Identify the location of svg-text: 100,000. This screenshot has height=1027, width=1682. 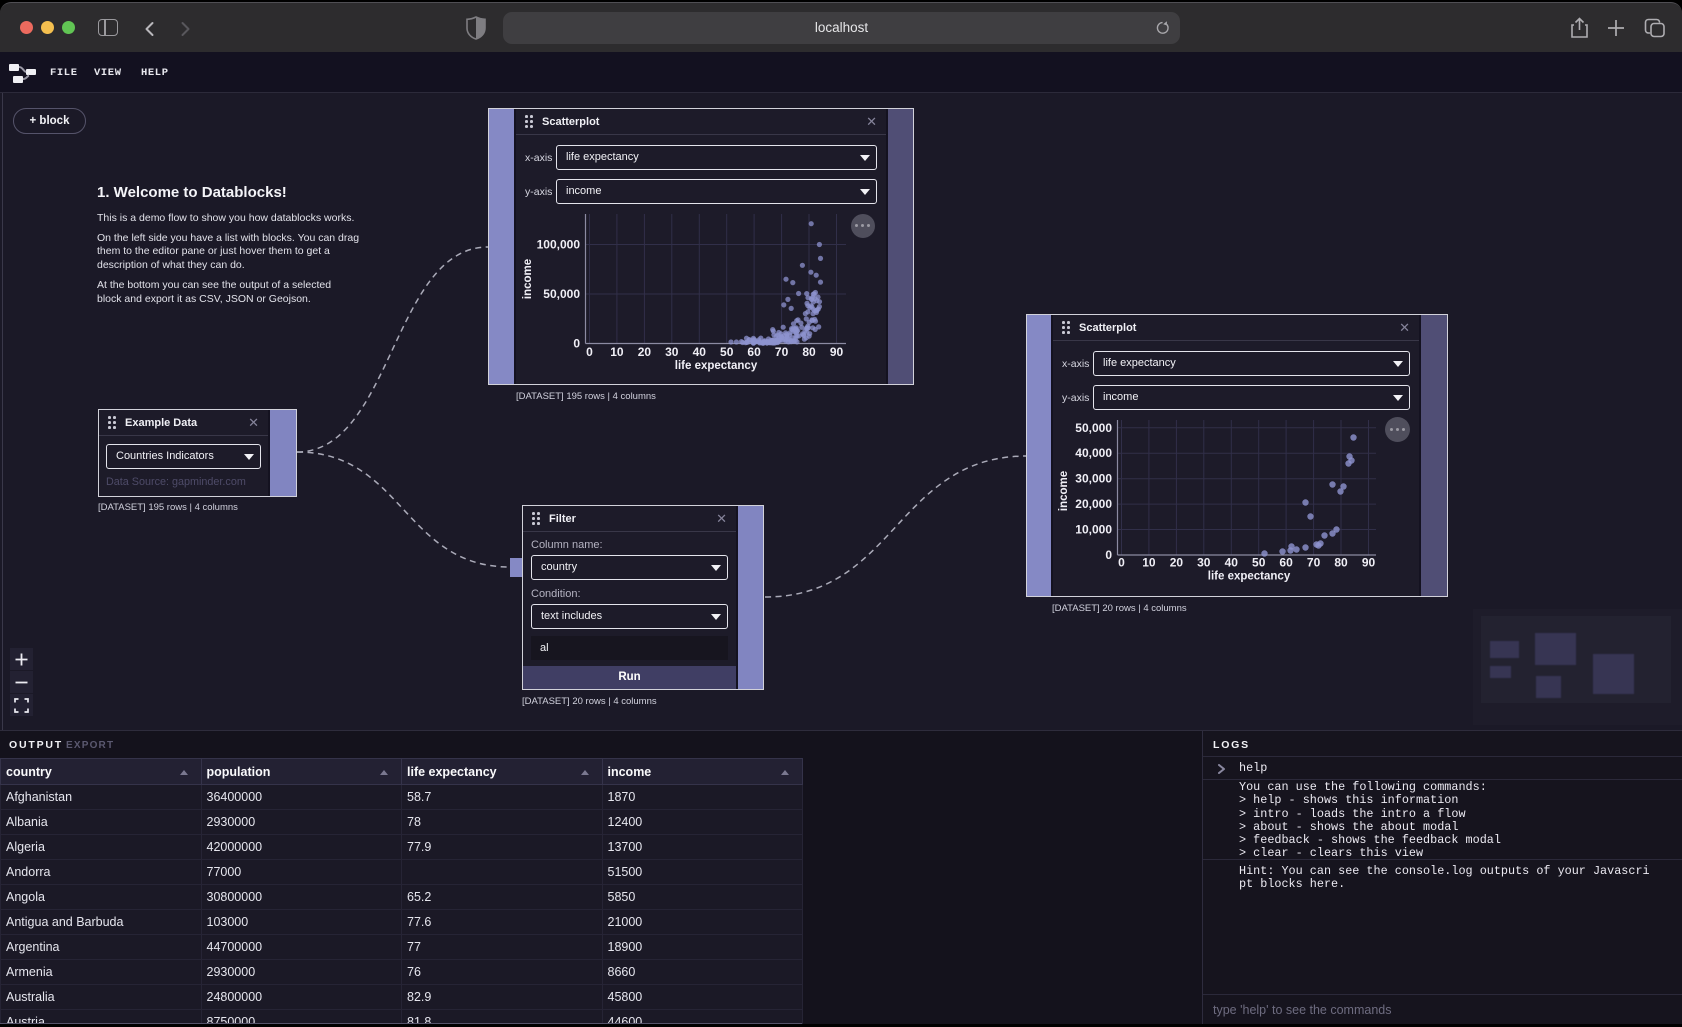
(559, 245).